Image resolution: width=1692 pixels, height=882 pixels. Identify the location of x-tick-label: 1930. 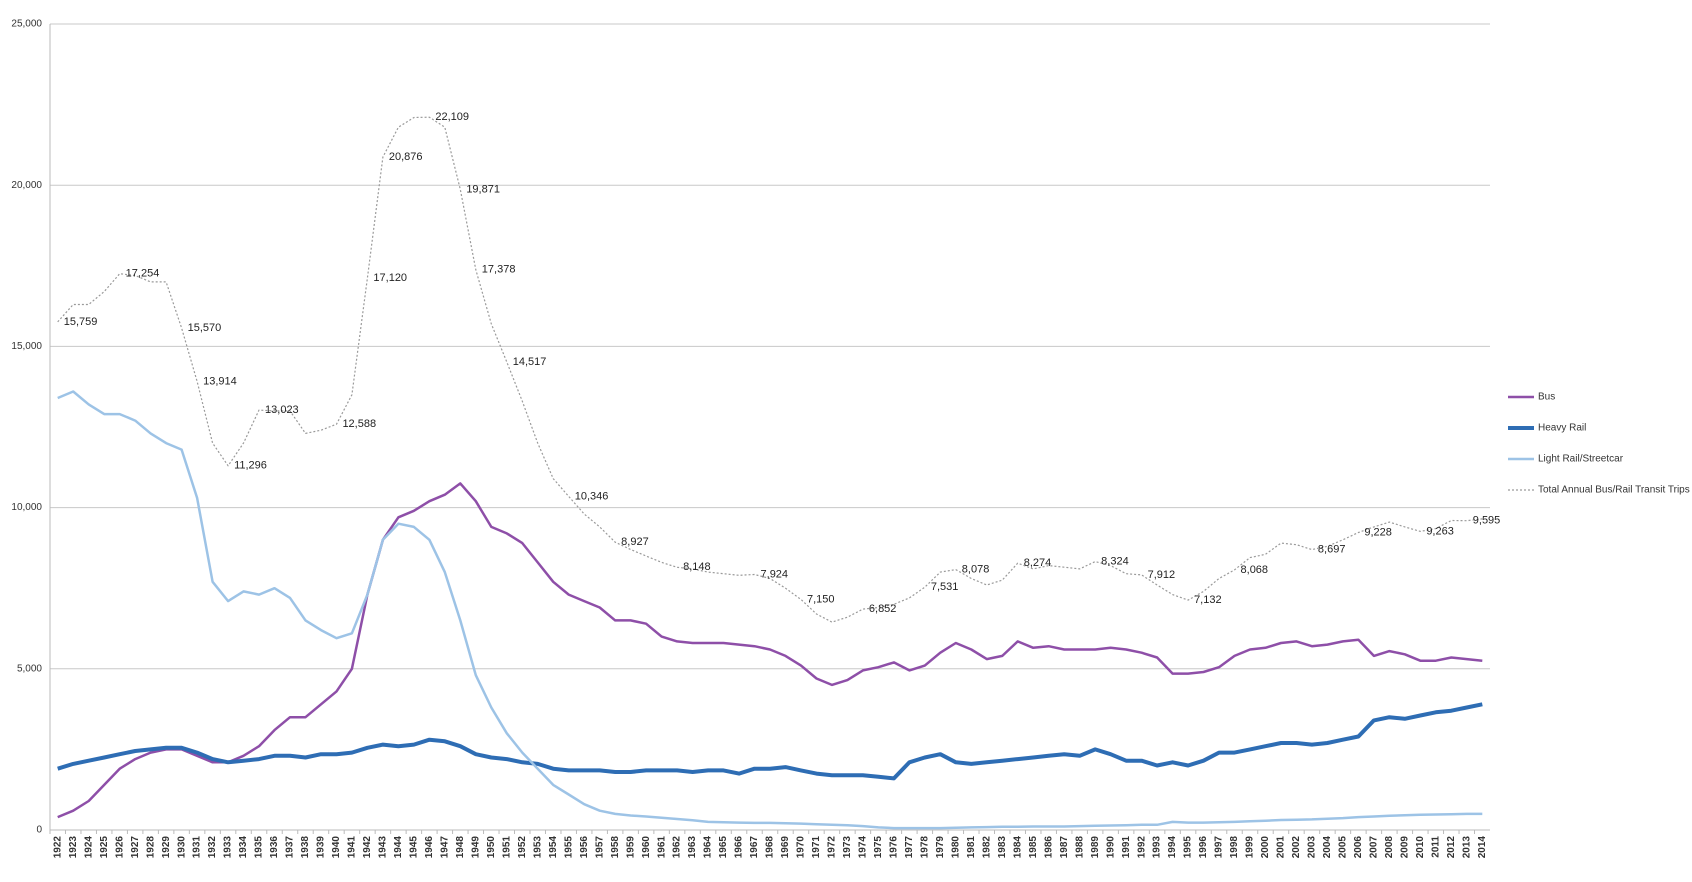
(181, 847).